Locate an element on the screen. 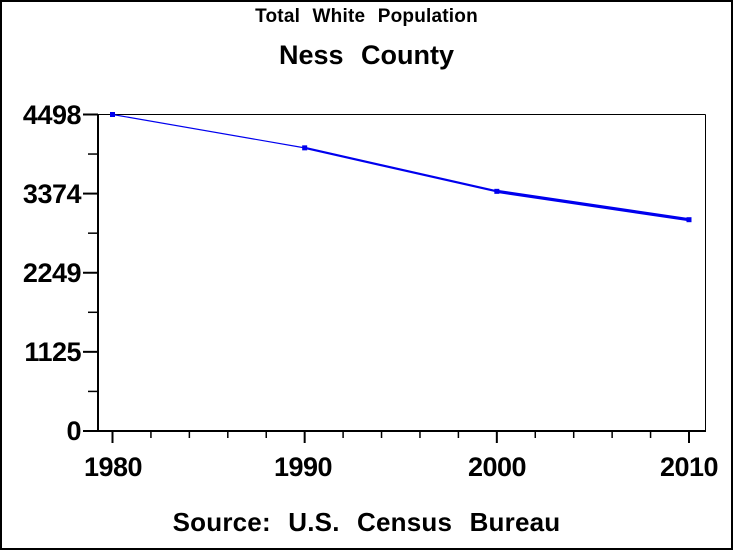  y-axis-tick-label: 1125 is located at coordinates (52, 352).